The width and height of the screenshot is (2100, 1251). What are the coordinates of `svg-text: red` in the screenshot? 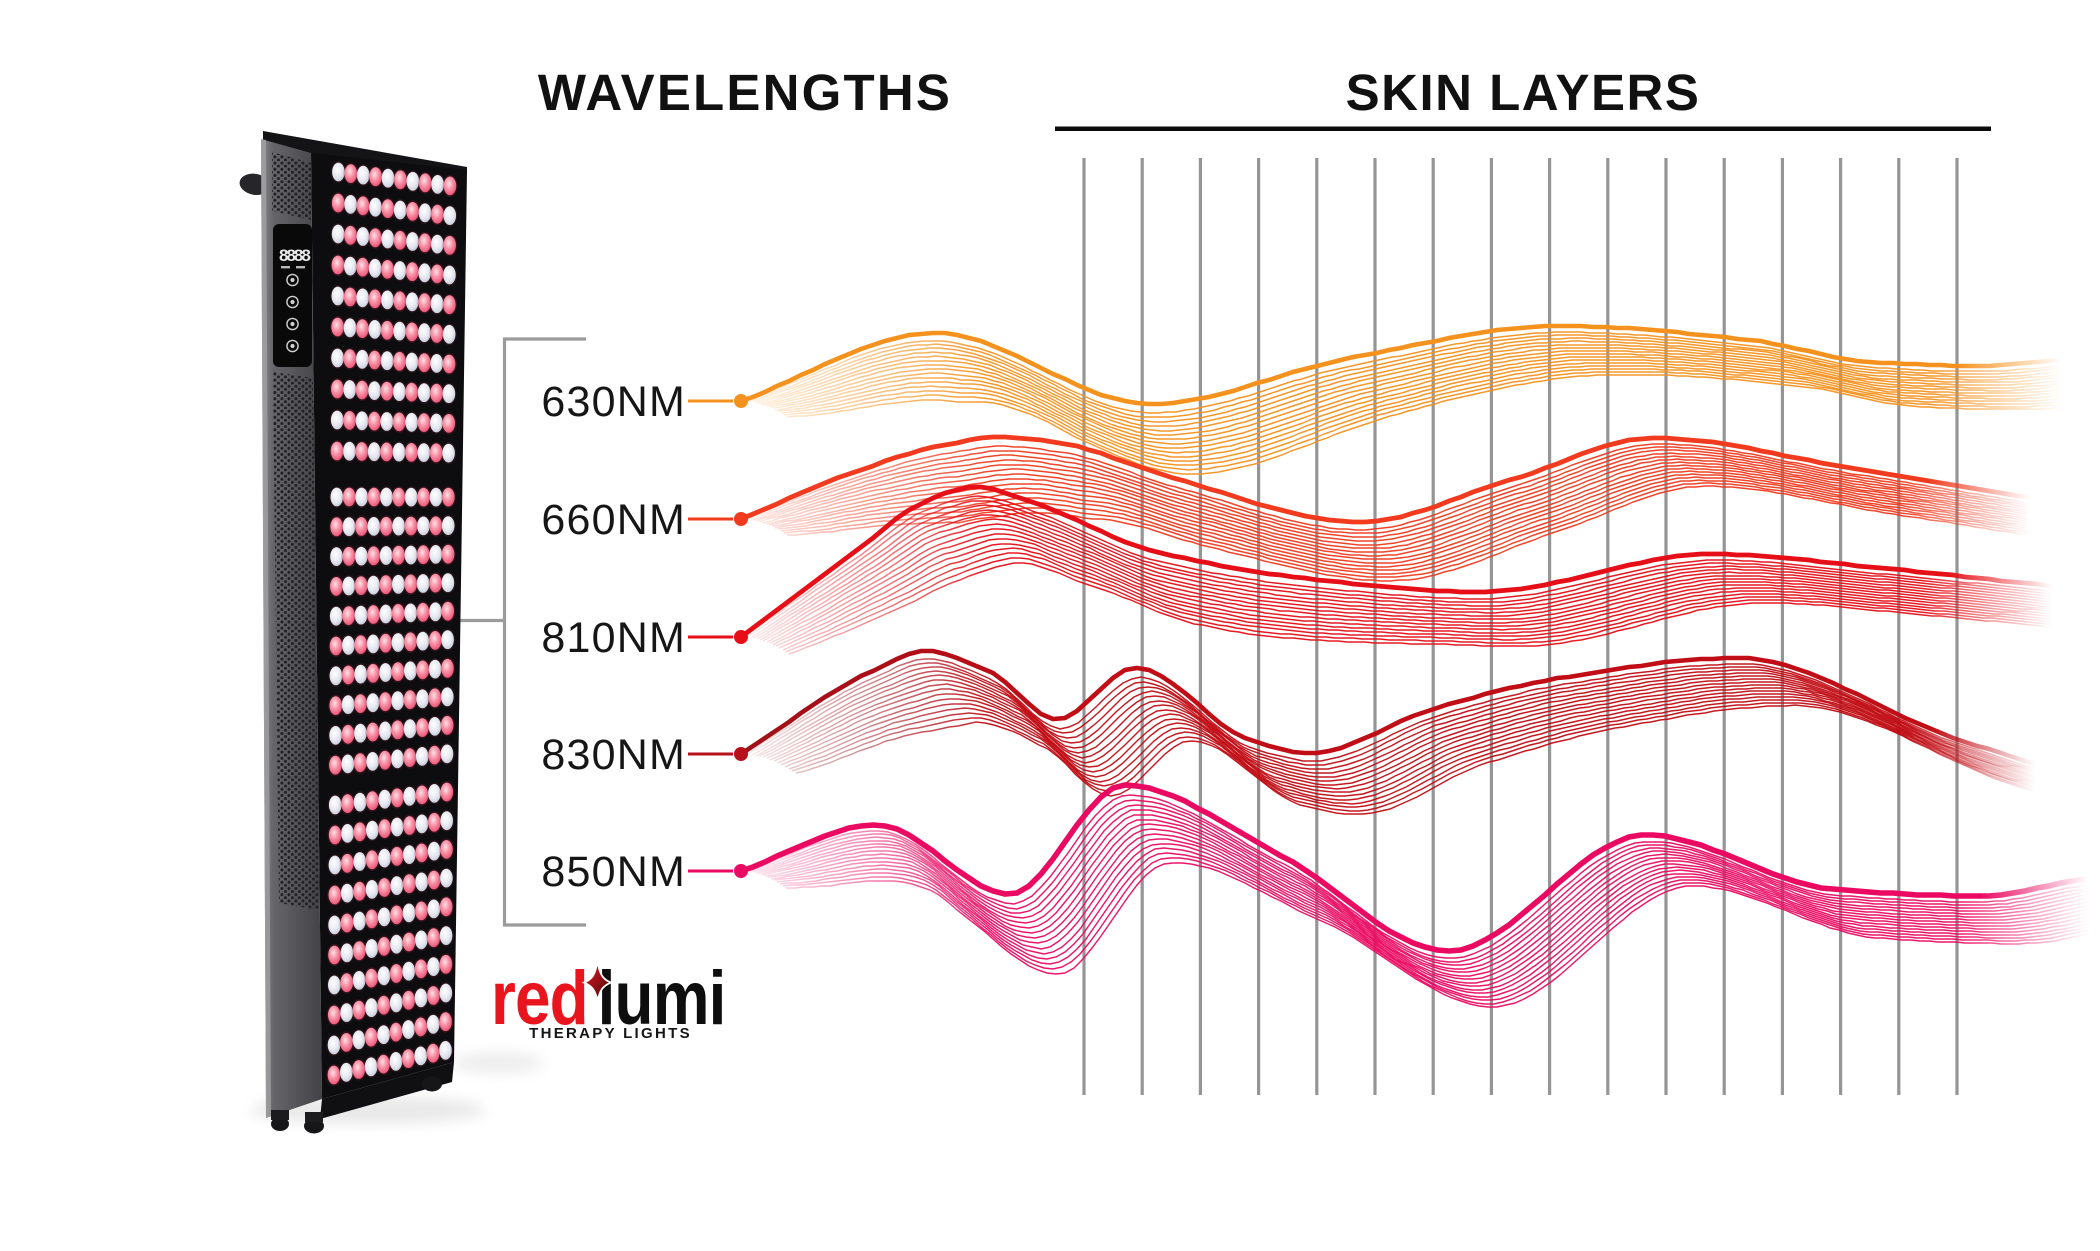 It's located at (539, 998).